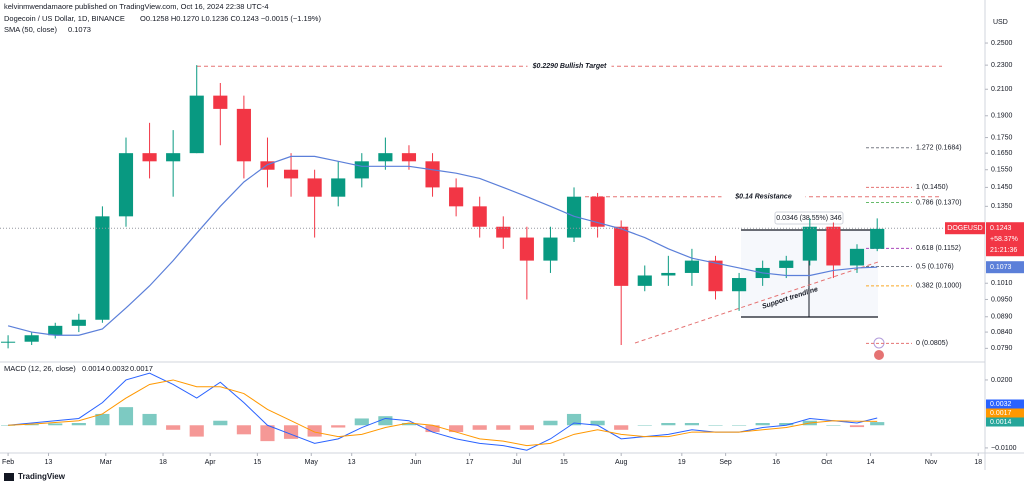  I want to click on y-tick-label: 0.1450, so click(1002, 187).